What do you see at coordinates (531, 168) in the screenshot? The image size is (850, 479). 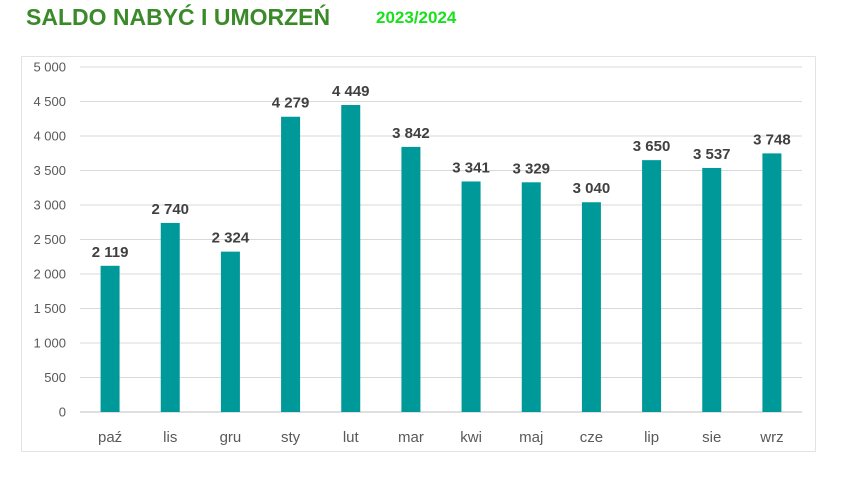 I see `data-label: 3 329` at bounding box center [531, 168].